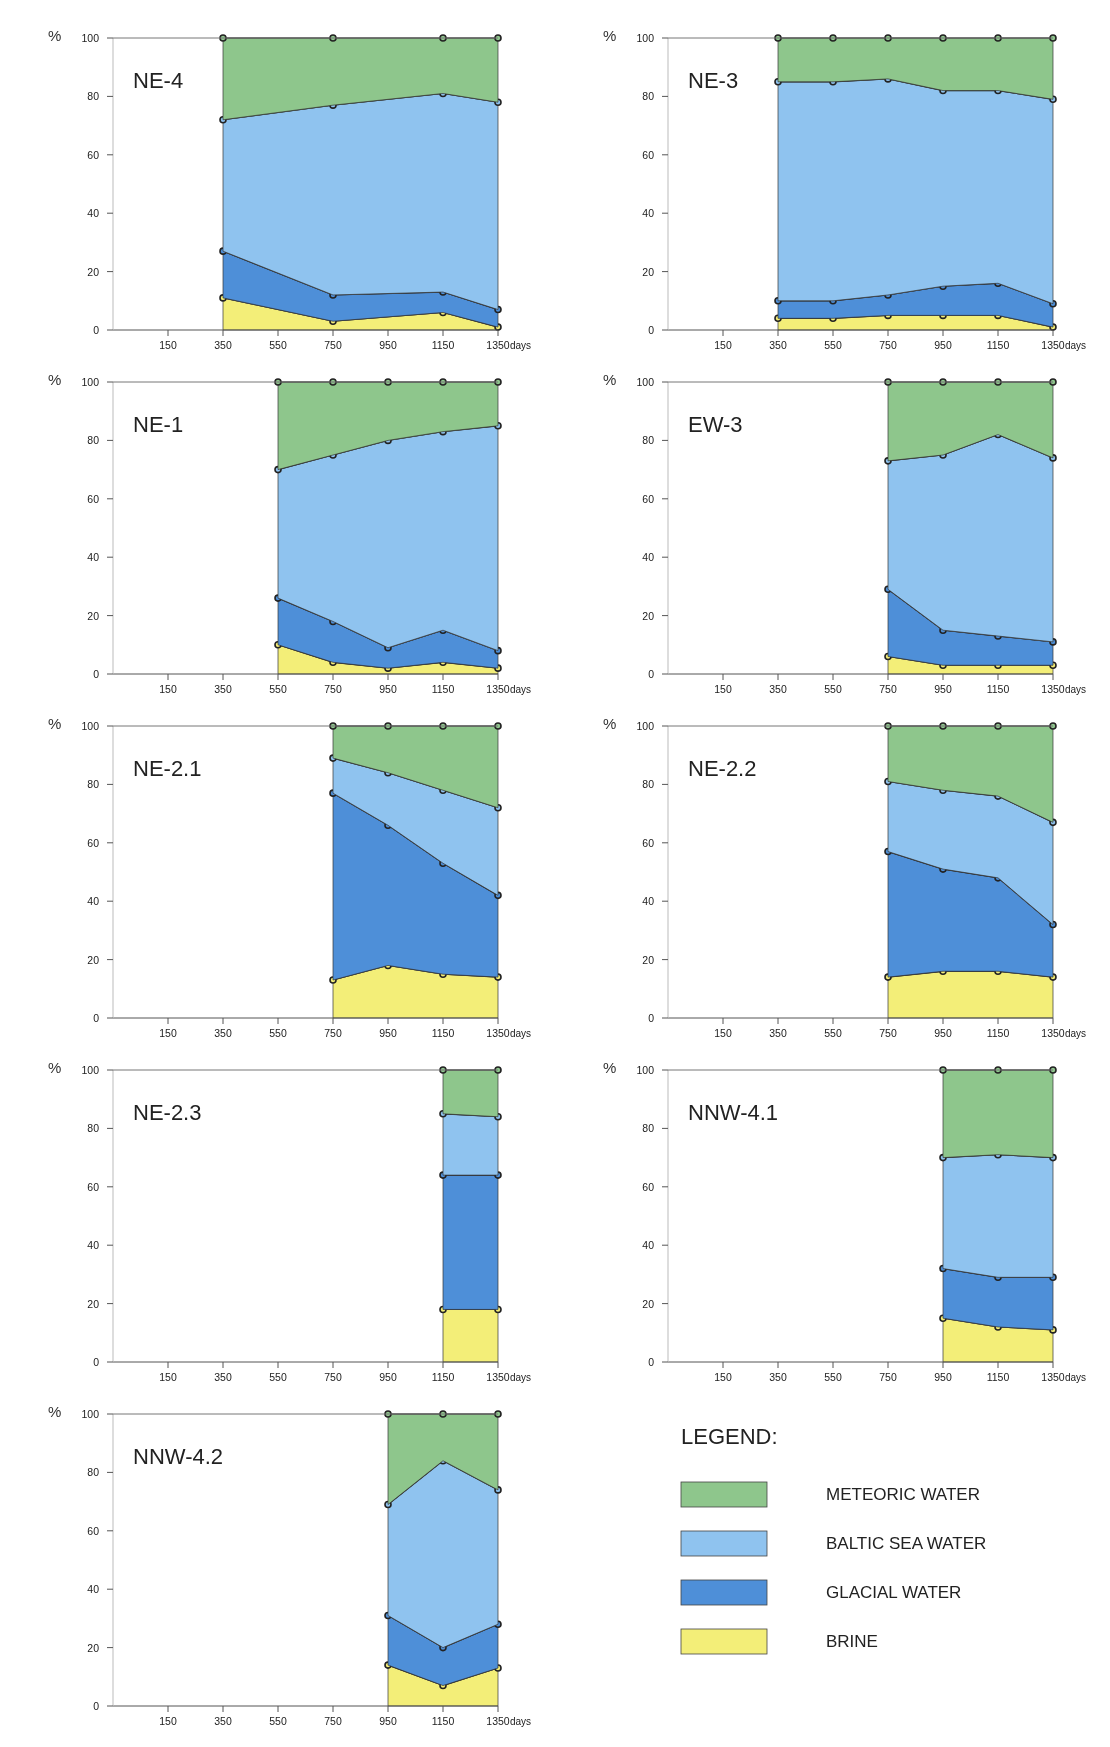  I want to click on text: BALTIC SEA WATER, so click(906, 1543).